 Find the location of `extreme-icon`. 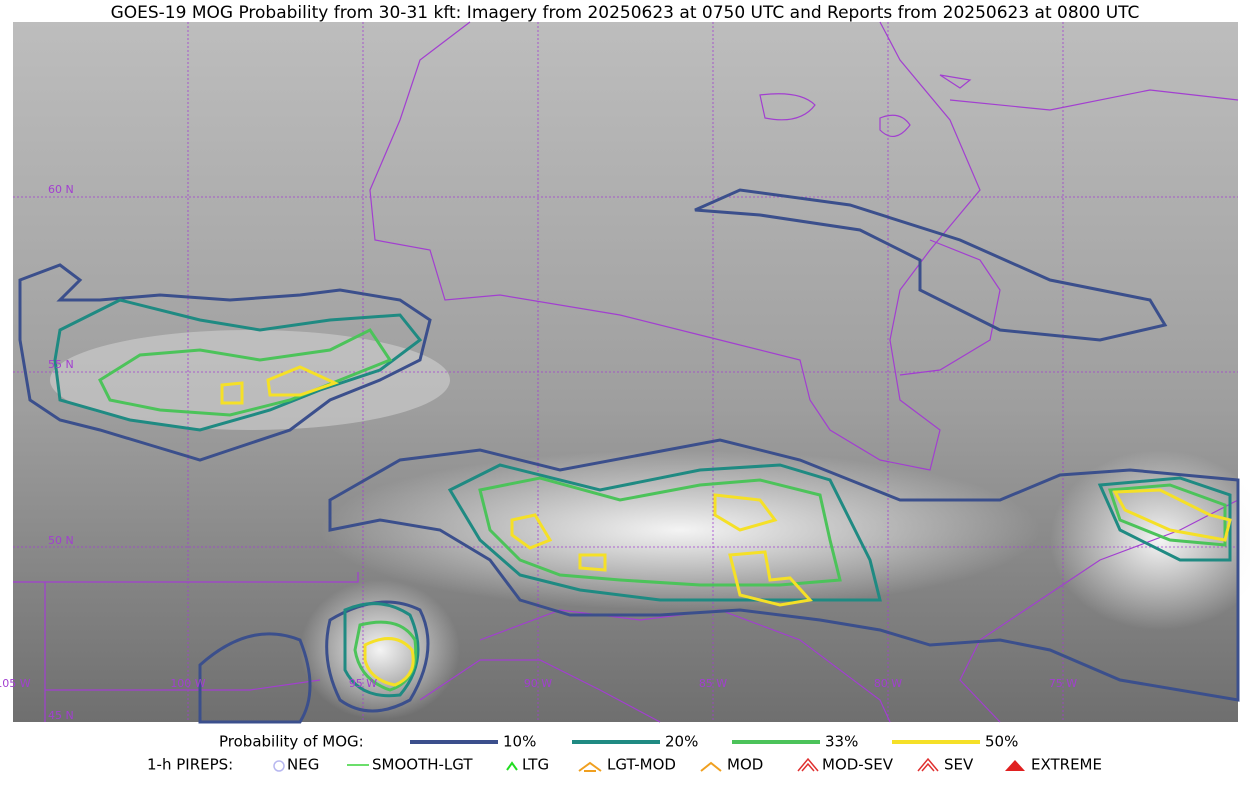

extreme-icon is located at coordinates (1015, 765).